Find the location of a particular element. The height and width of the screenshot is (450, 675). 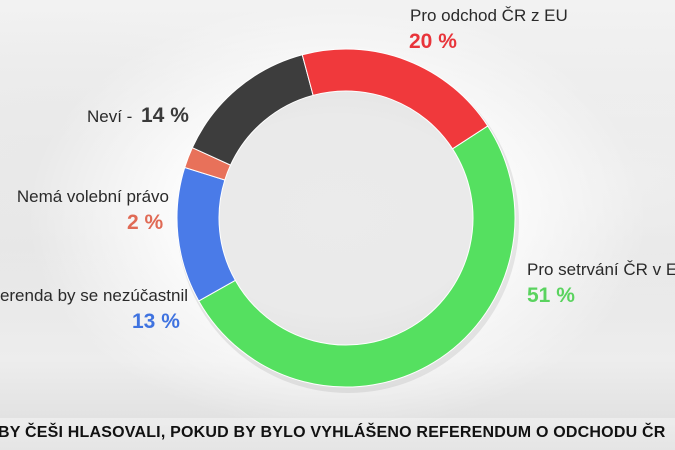

value-setrvani: 51 % is located at coordinates (551, 295).